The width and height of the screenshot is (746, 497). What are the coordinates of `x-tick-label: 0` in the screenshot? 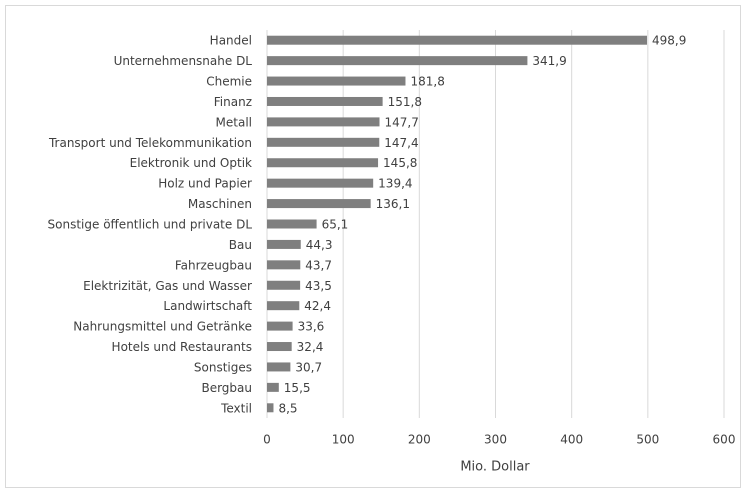 It's located at (267, 440).